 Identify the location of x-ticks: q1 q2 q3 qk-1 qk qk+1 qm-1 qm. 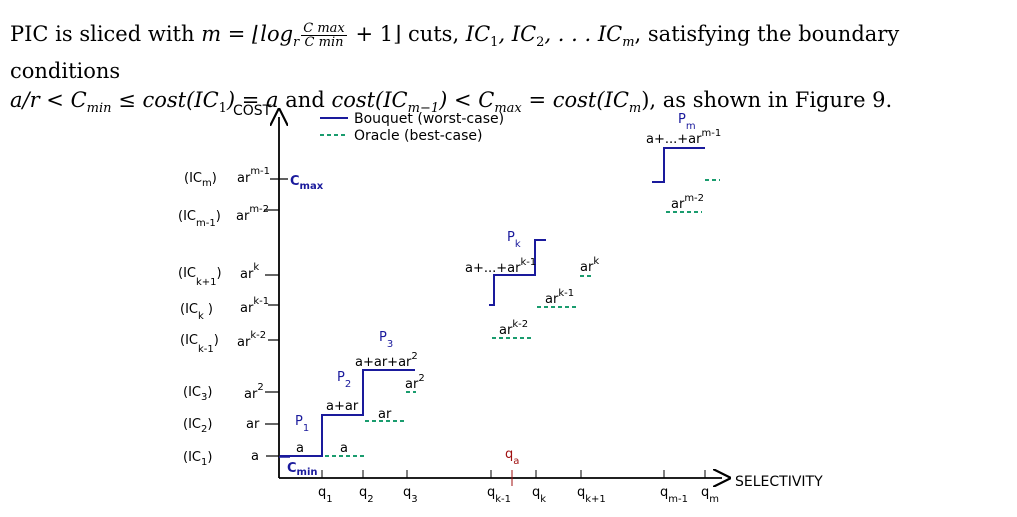
(518, 487).